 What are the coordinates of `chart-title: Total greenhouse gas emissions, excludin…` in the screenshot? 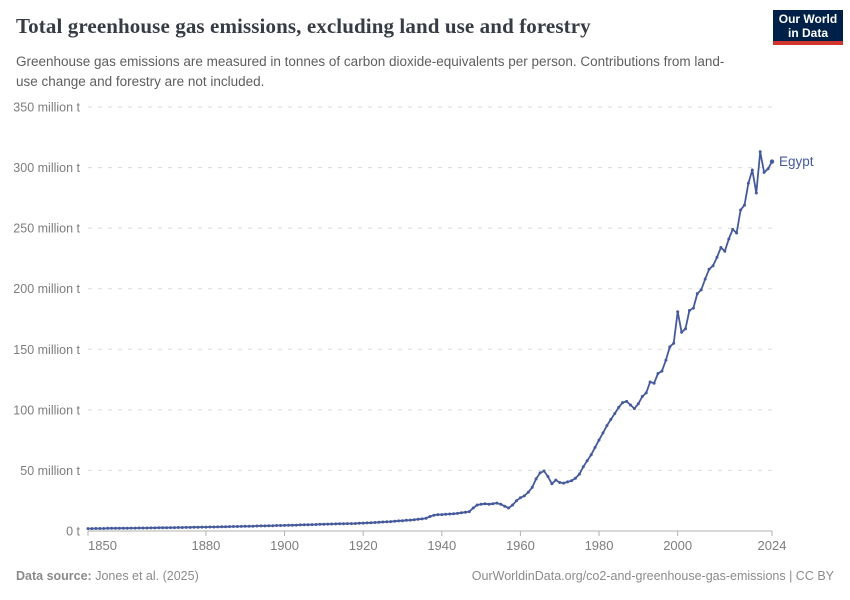 It's located at (303, 26).